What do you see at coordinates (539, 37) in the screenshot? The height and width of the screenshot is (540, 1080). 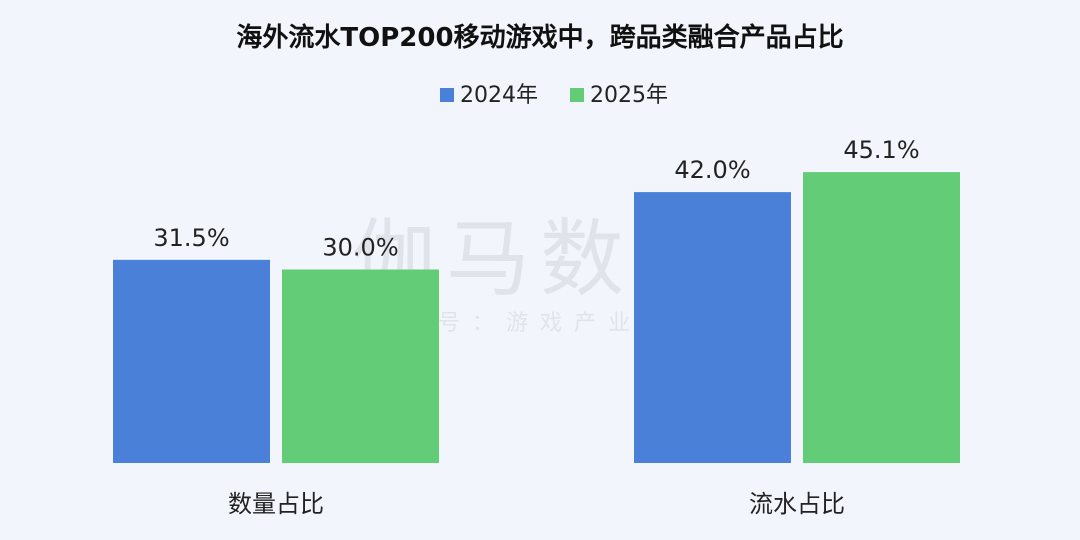 I see `chart-title: 海外流水TOP200移动游戏中，跨品类融合产品占比` at bounding box center [539, 37].